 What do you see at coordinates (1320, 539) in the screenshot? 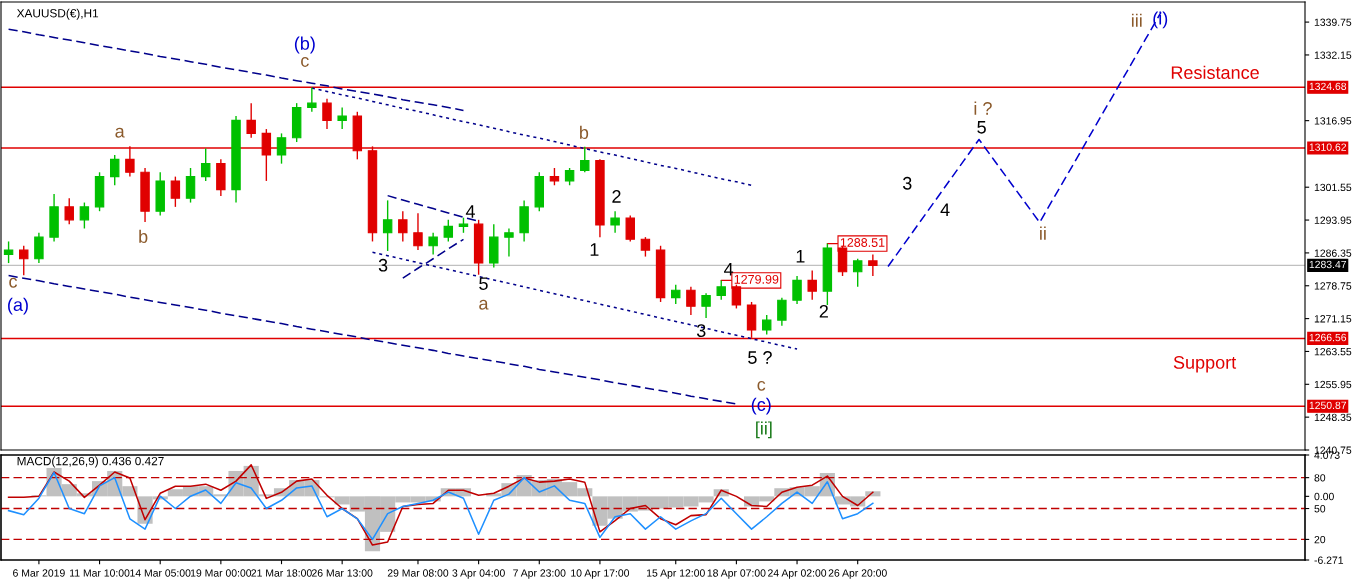
I see `y2-tick-label: 20` at bounding box center [1320, 539].